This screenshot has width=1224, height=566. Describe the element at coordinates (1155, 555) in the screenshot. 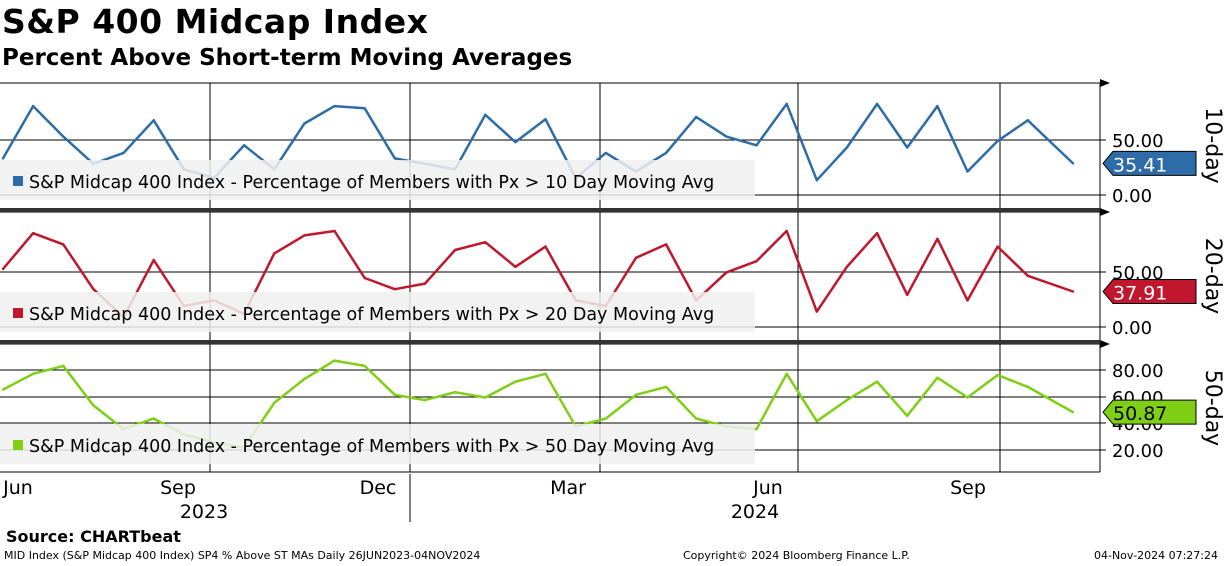

I see `footer-timestamp: 04-Nov-2024 07:27:24` at that location.